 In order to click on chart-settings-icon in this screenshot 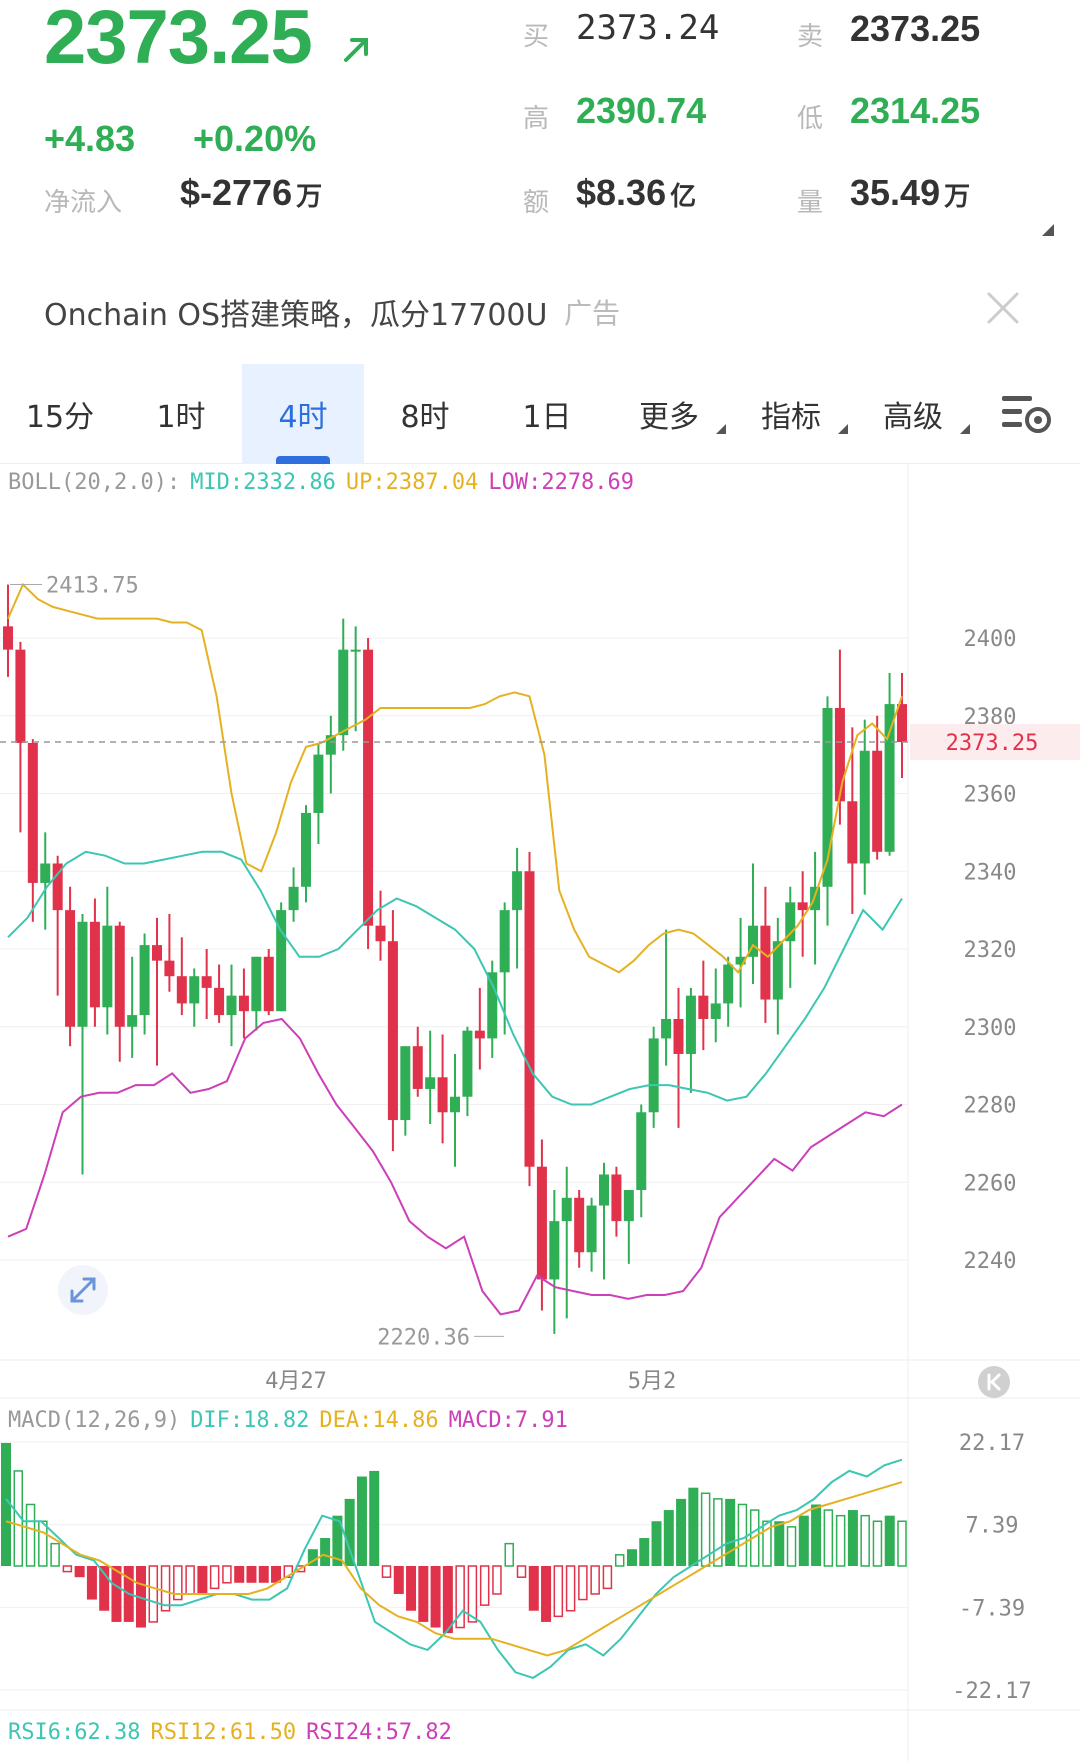, I will do `click(1027, 414)`.